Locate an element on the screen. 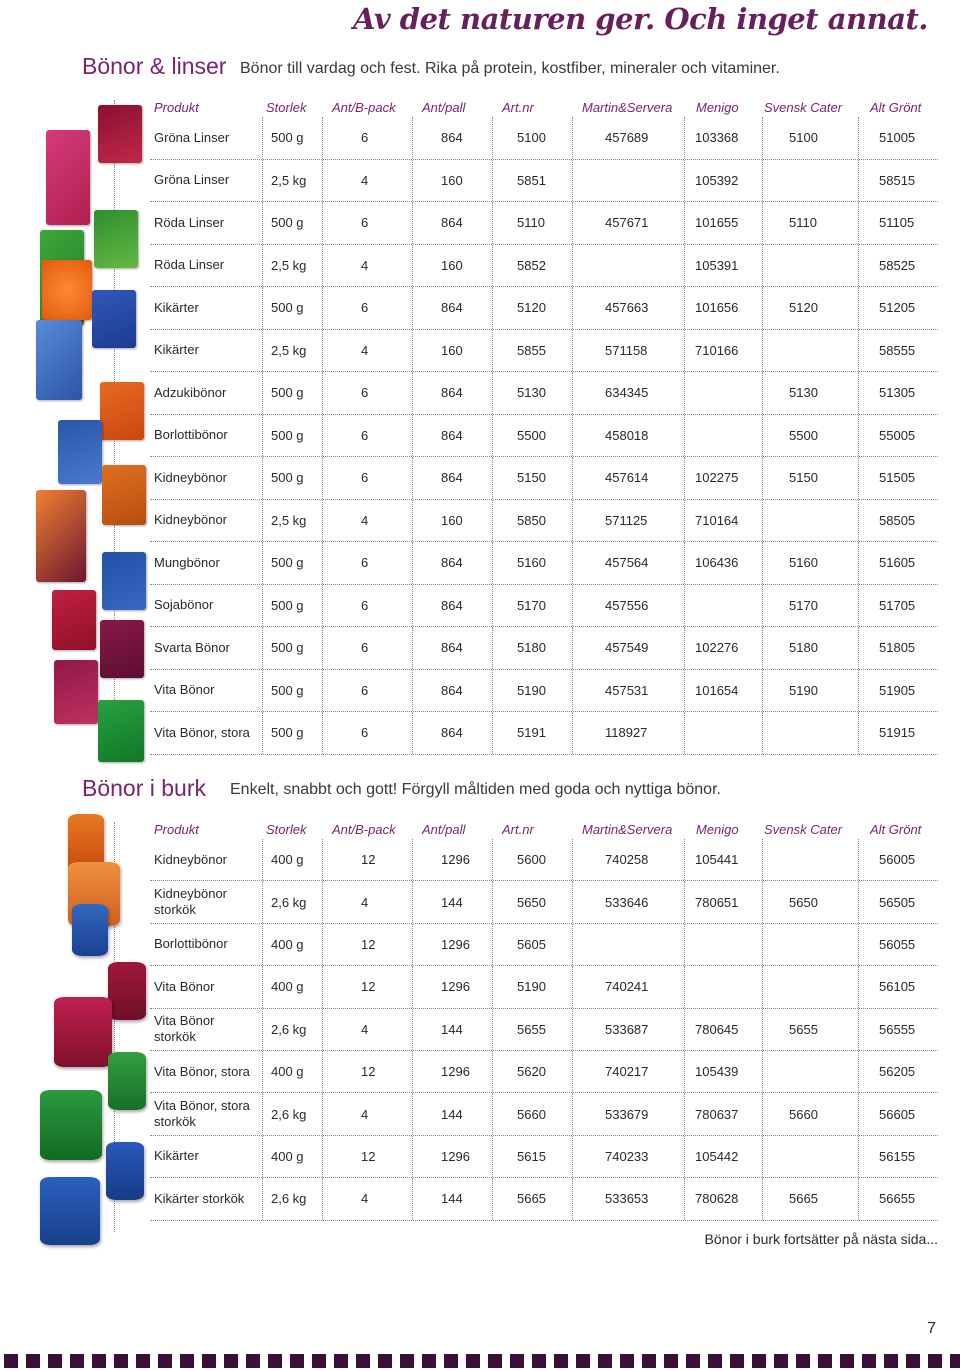 This screenshot has height=1370, width=960. table-row: Borlottibönor 400 g 12 1296 5605 56055 is located at coordinates (544, 945).